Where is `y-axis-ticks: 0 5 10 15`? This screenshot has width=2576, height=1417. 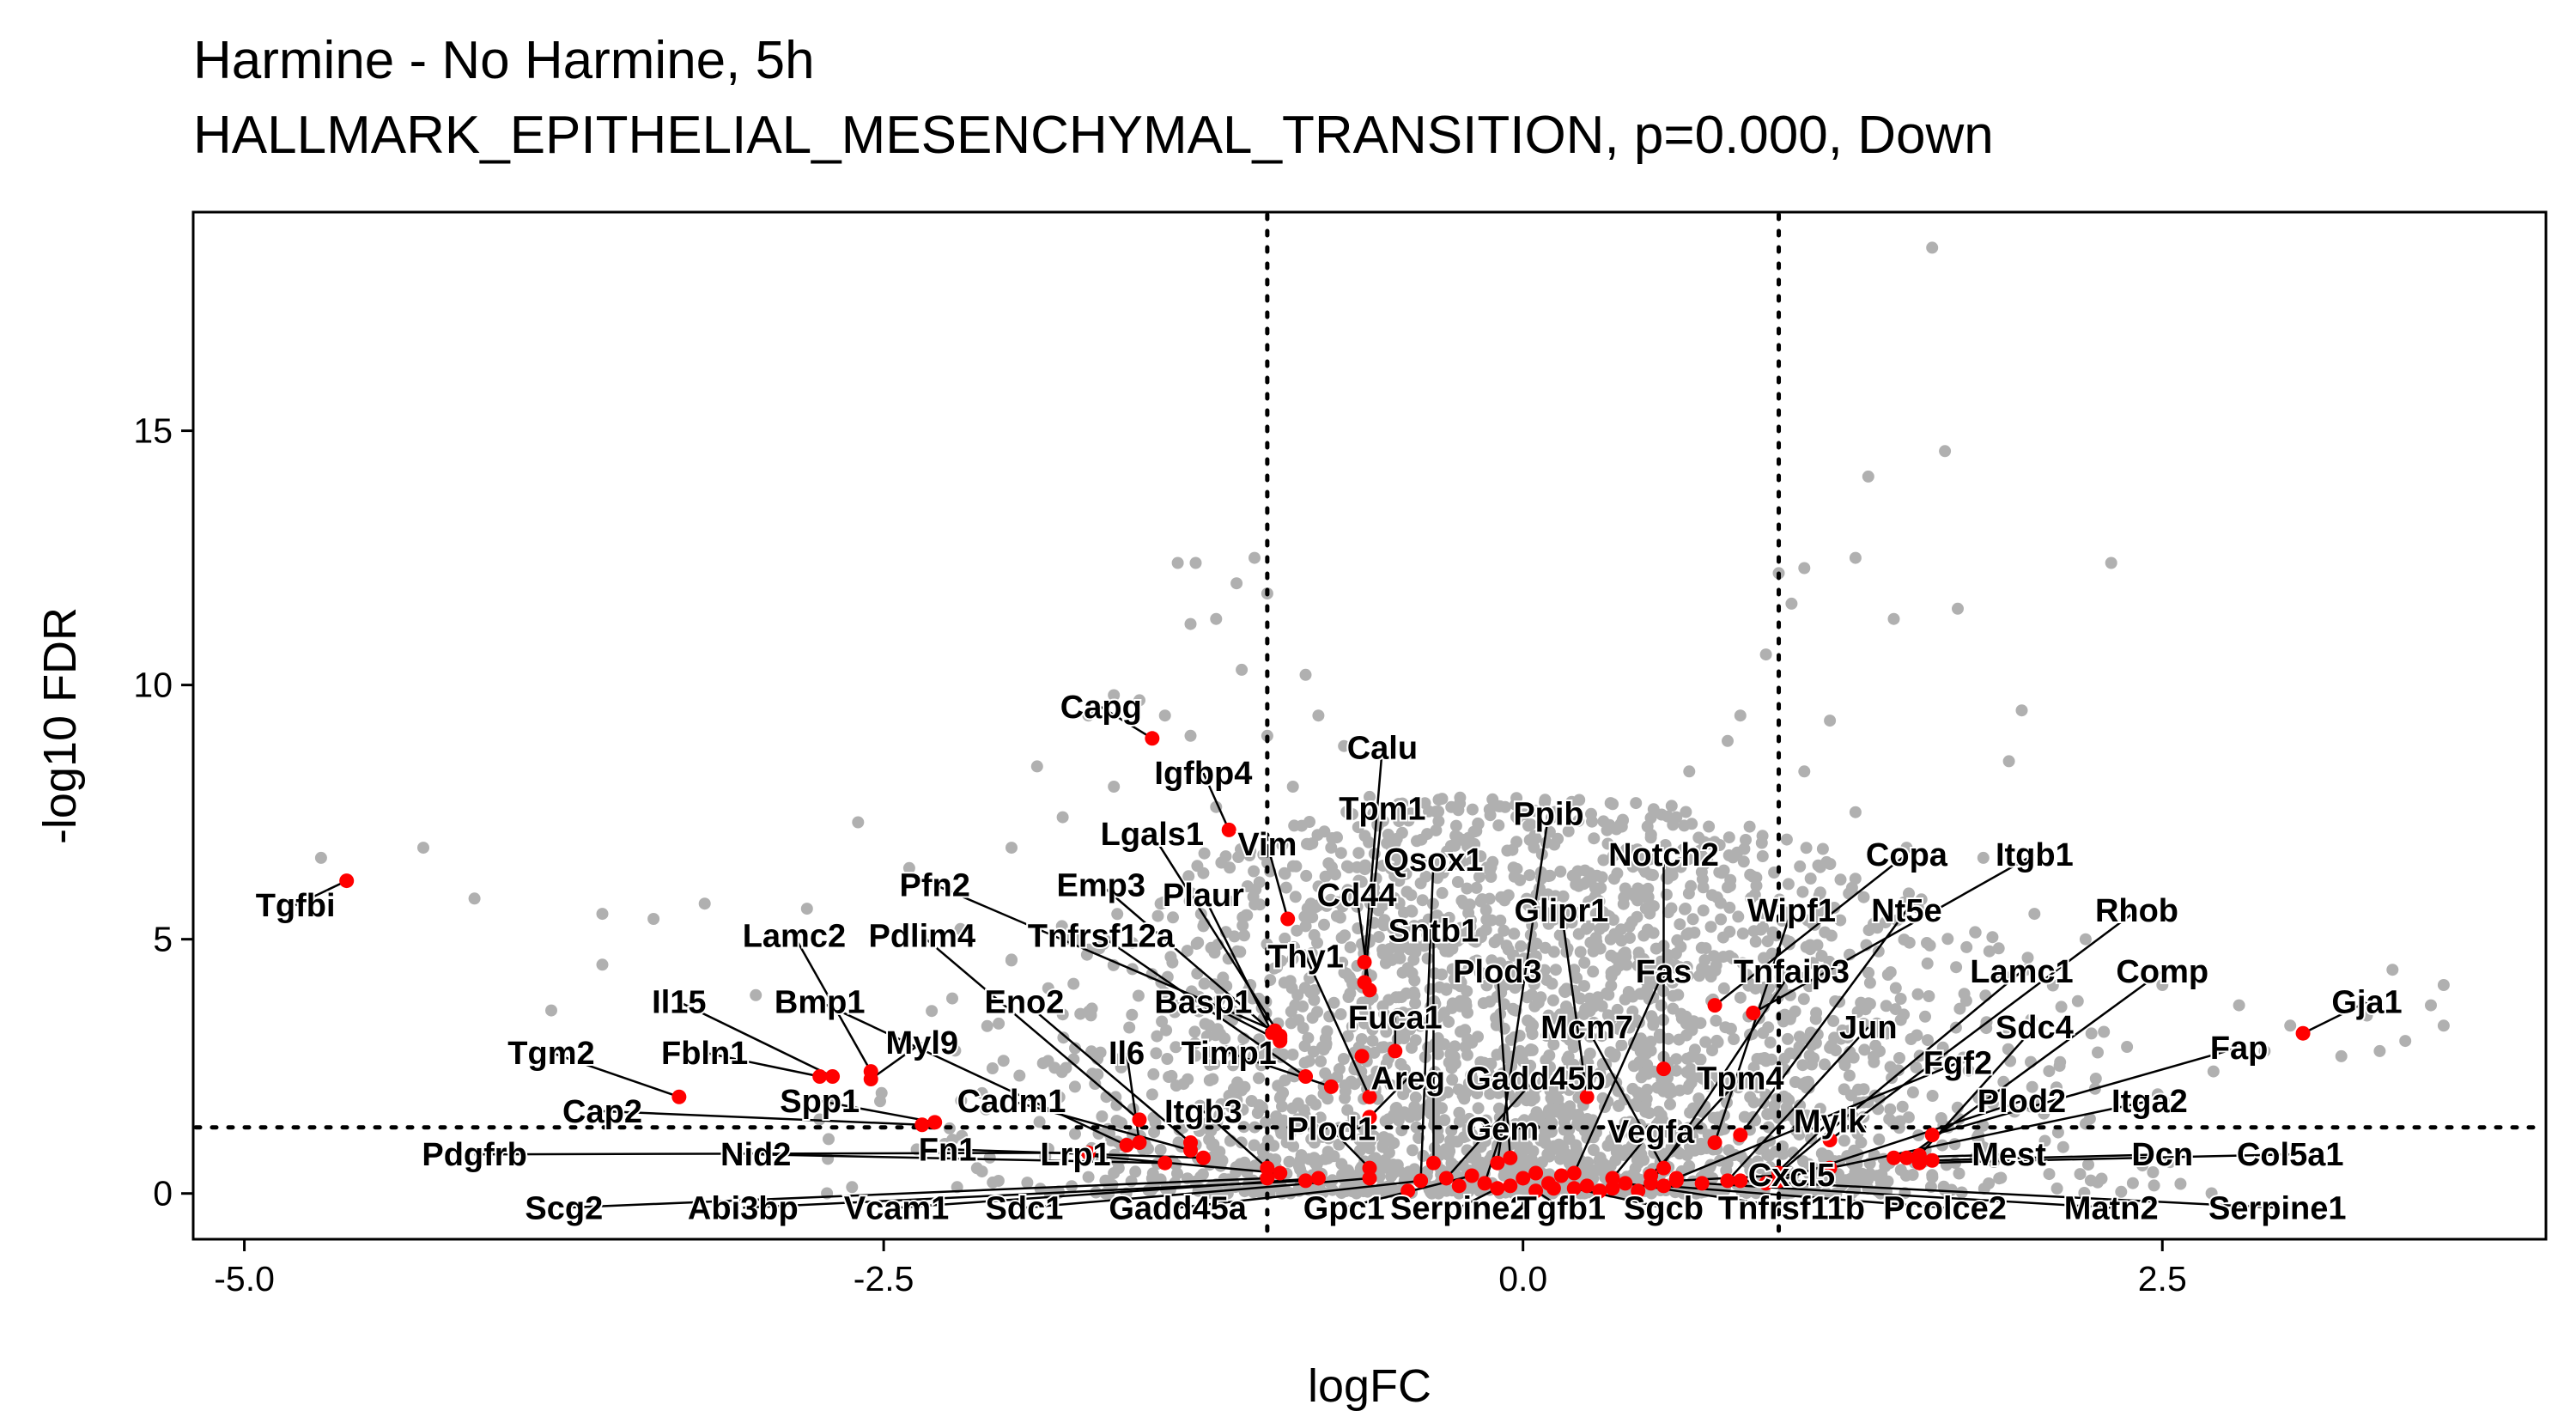
y-axis-ticks: 0 5 10 15 is located at coordinates (163, 812).